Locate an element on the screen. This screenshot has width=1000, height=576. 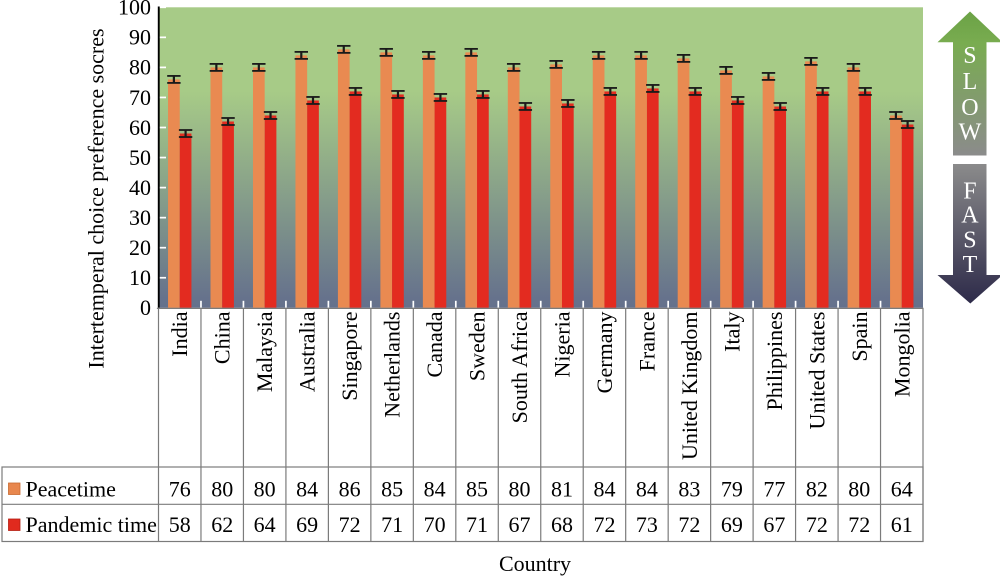
svg-text: Sweden is located at coordinates (477, 347).